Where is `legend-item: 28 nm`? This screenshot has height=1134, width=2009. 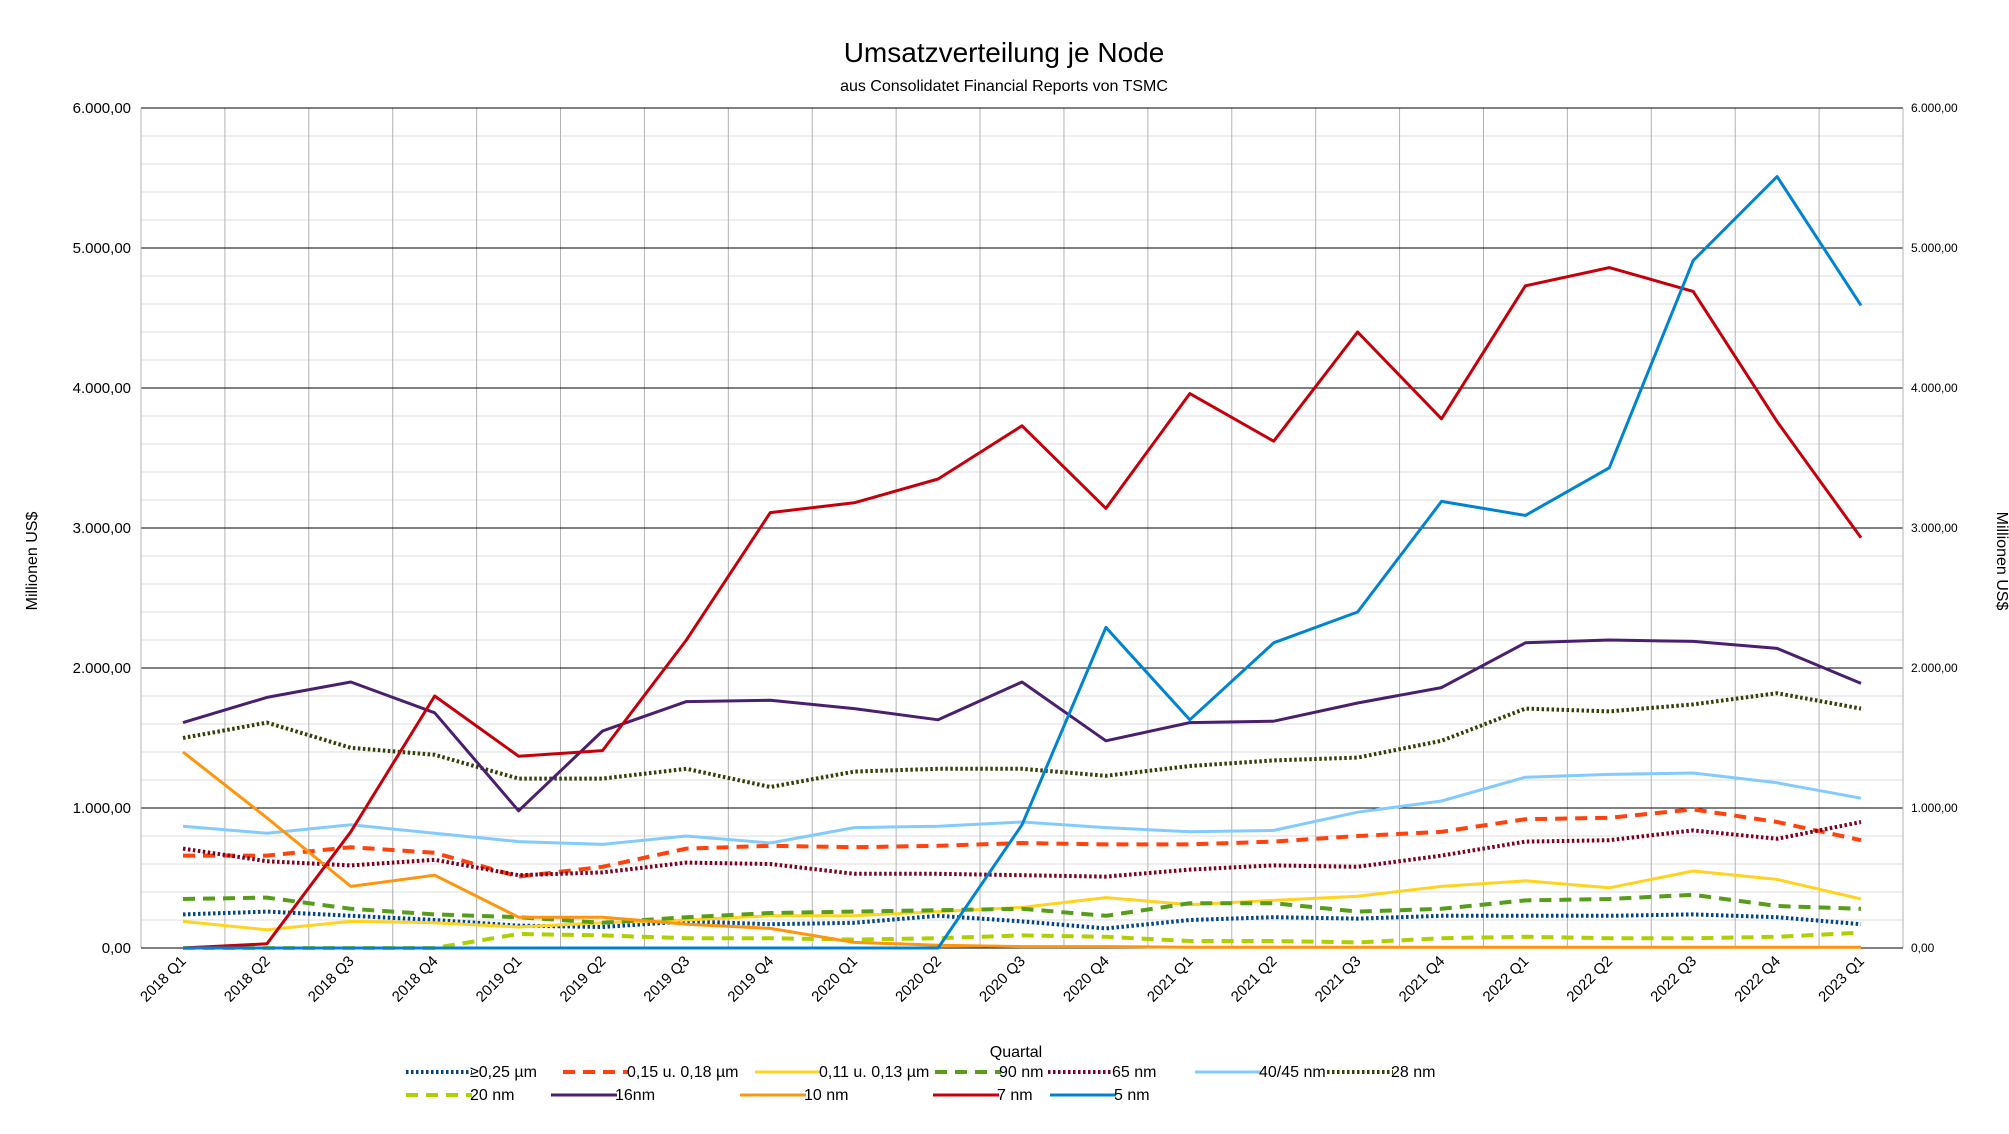 legend-item: 28 nm is located at coordinates (1381, 1072).